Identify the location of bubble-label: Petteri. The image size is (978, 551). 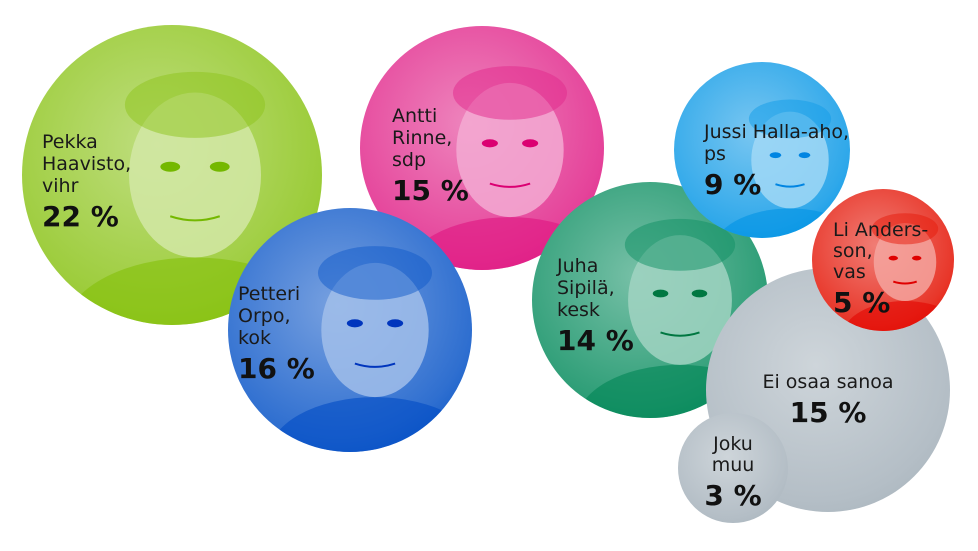
(269, 294).